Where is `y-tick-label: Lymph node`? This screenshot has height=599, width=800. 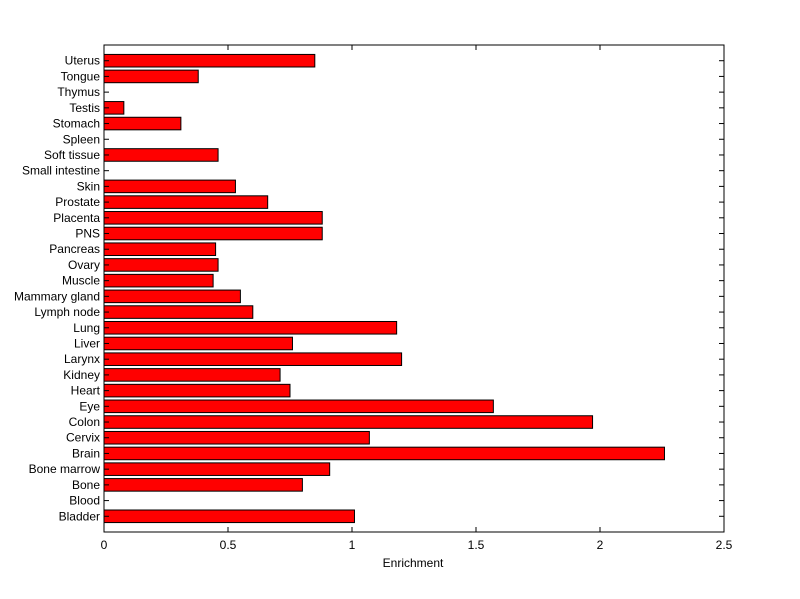
y-tick-label: Lymph node is located at coordinates (67, 312).